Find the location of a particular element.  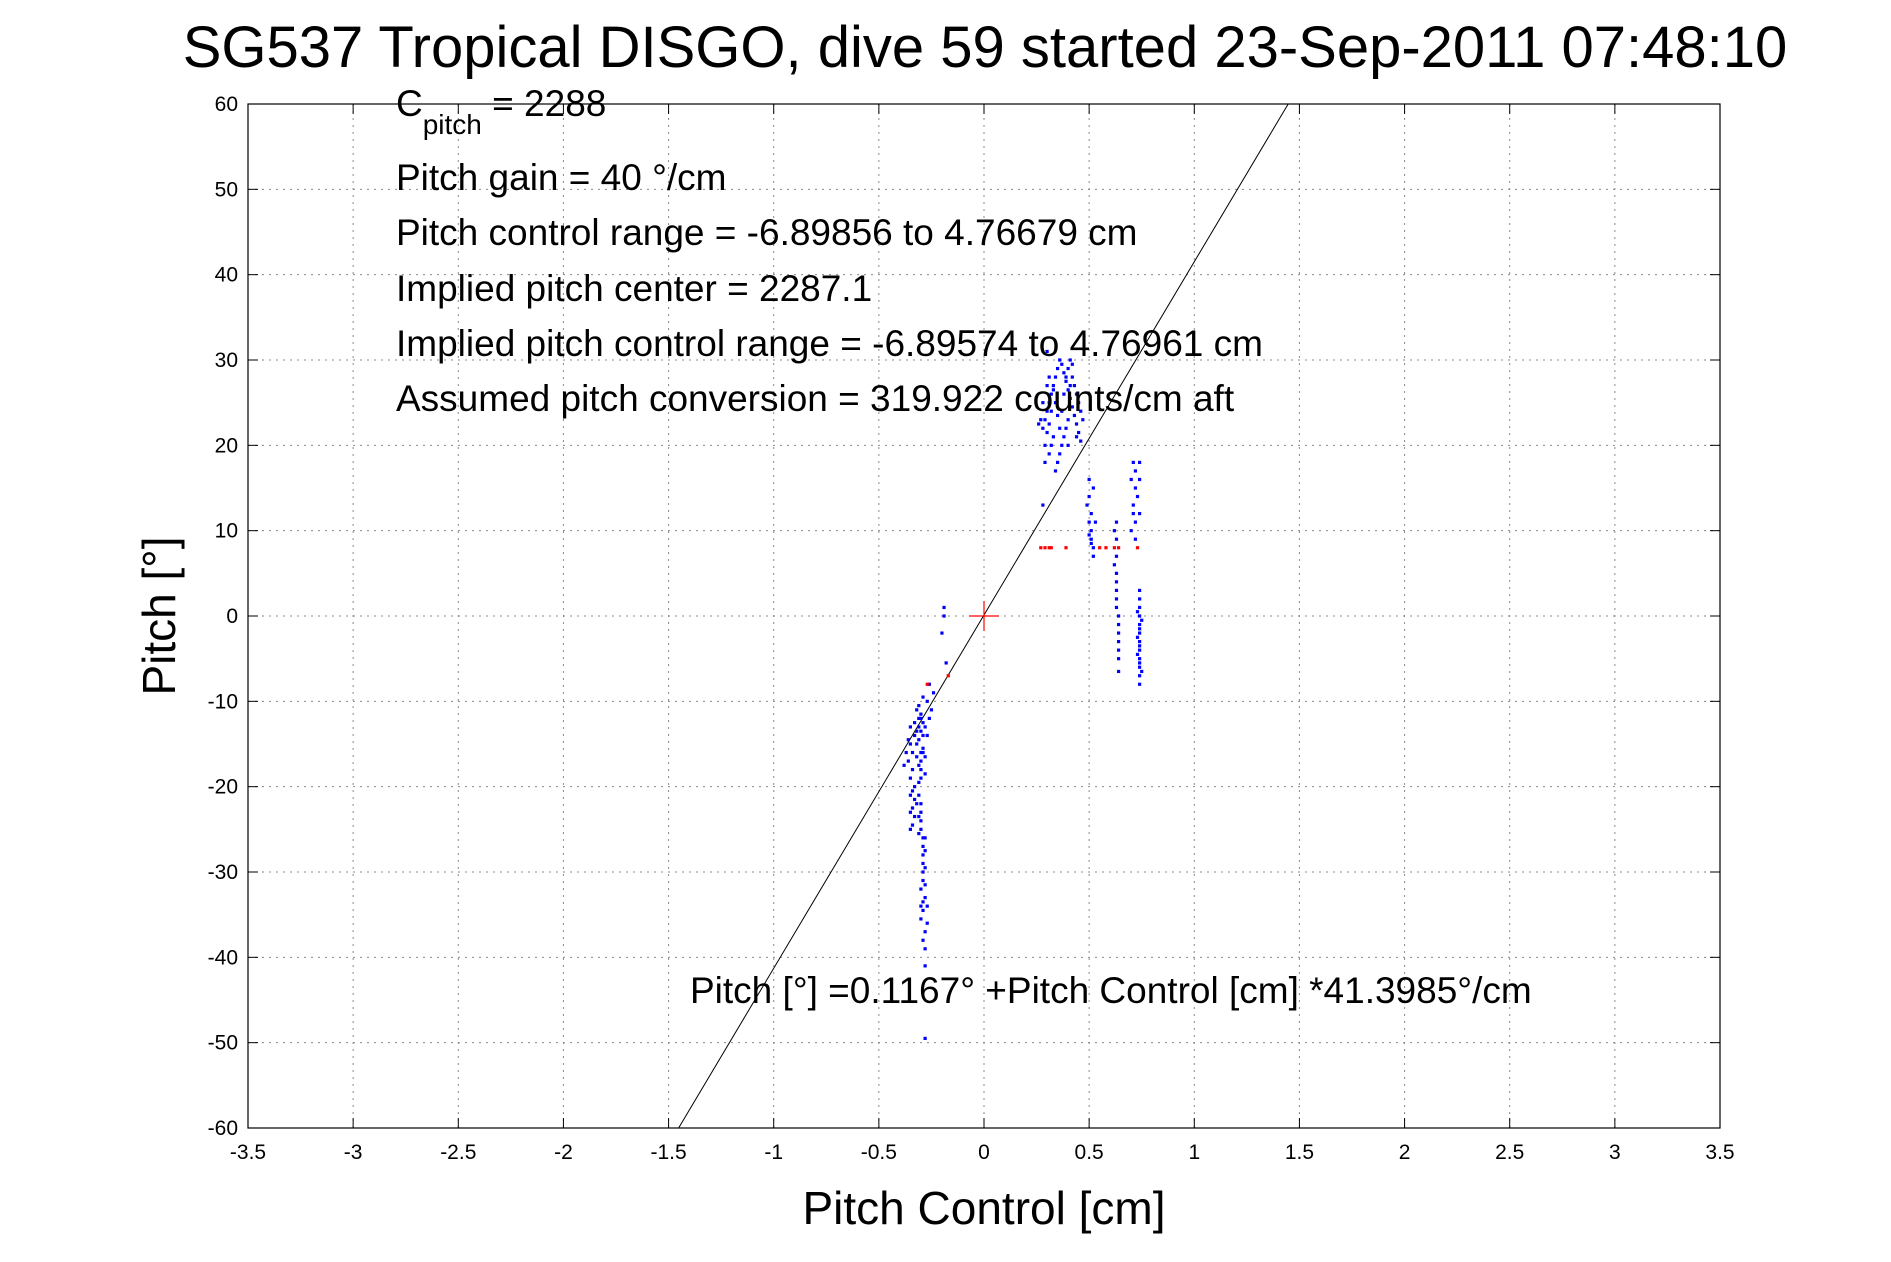

y-tick-label: -10 is located at coordinates (223, 701).